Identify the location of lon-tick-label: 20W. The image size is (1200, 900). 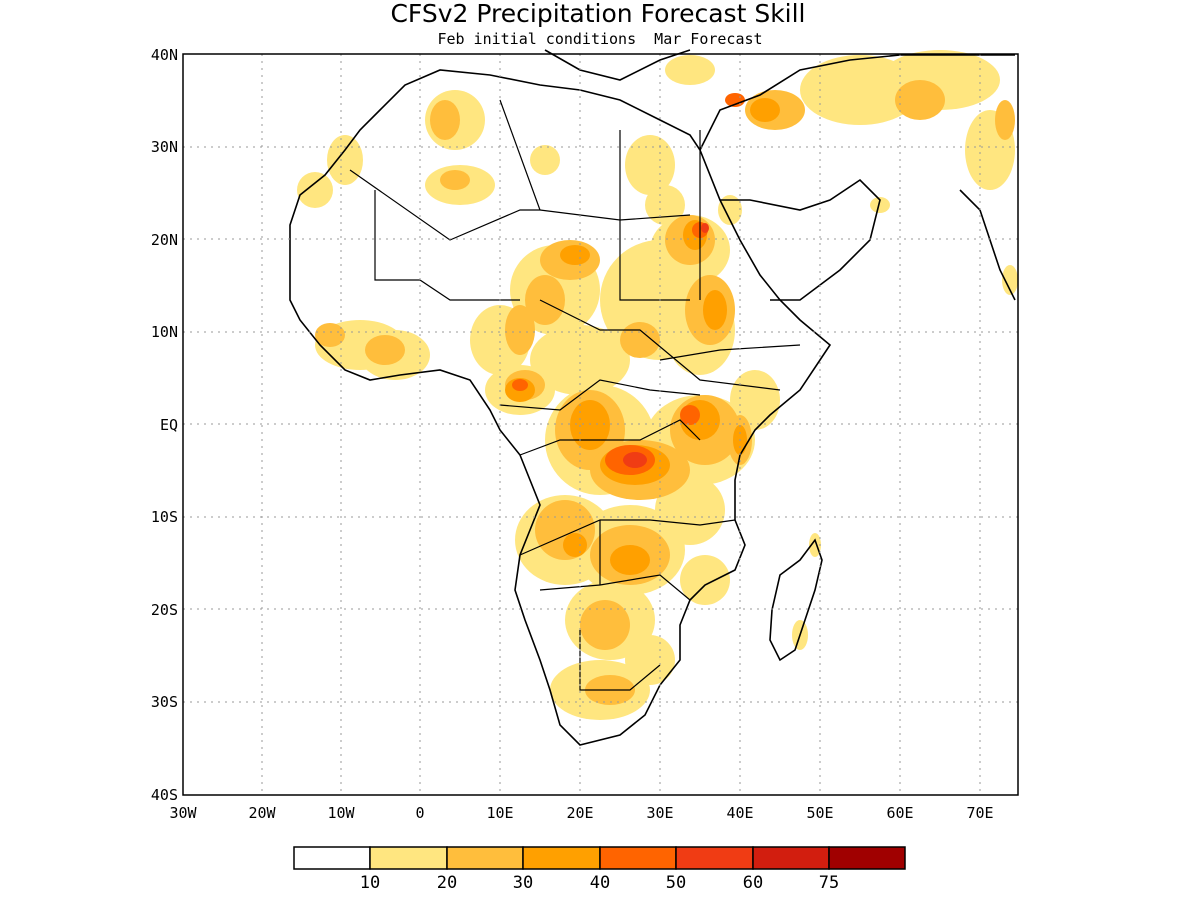
(262, 813).